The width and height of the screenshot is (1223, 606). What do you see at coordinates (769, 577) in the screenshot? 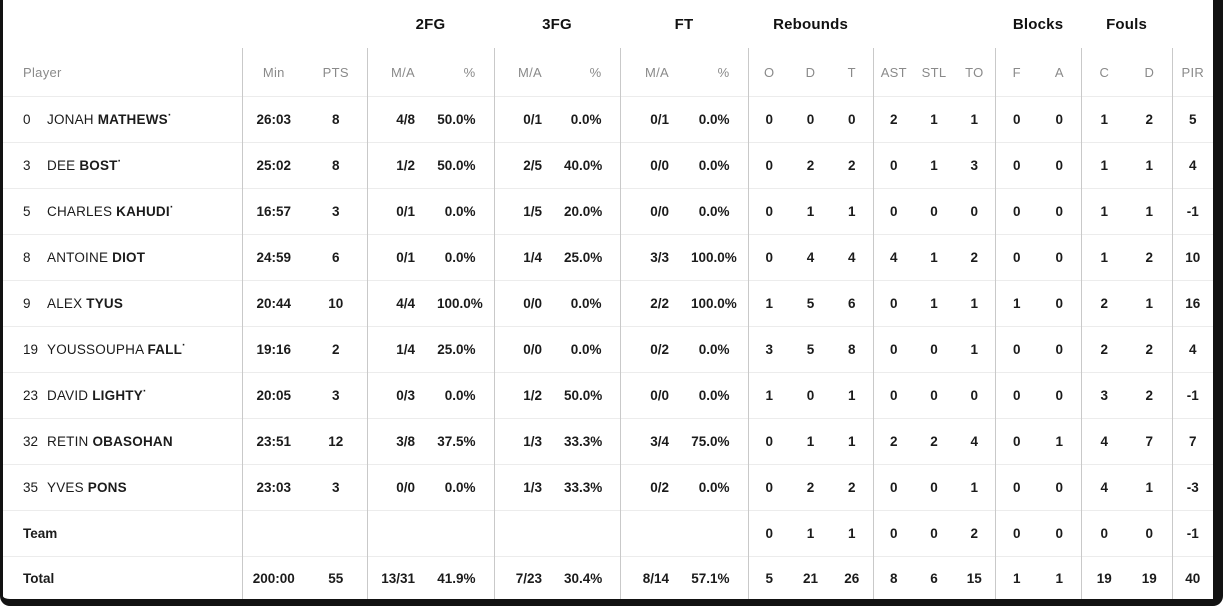
I see `stat-cell: 5` at bounding box center [769, 577].